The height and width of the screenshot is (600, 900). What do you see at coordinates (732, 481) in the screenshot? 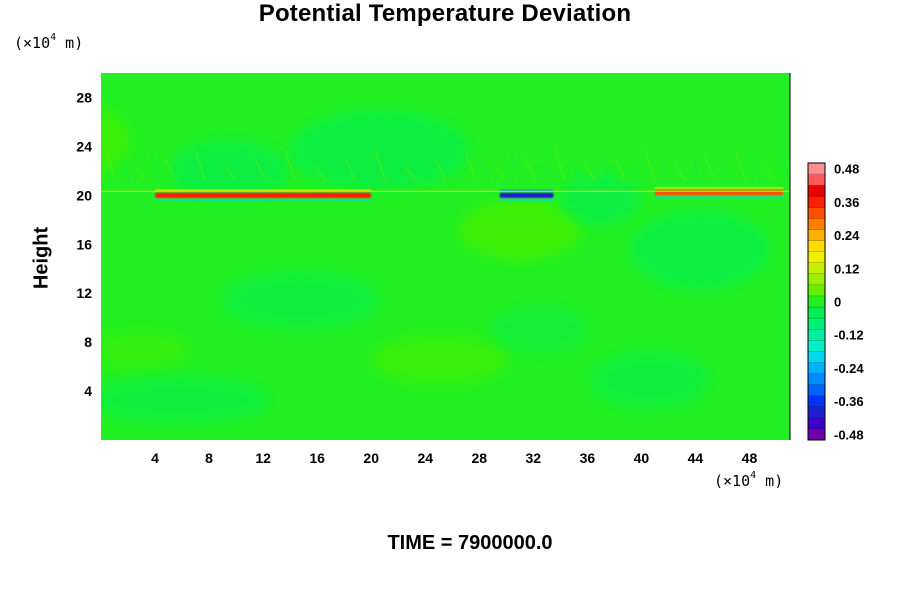
I see `x-unit-prefix: (×10` at bounding box center [732, 481].